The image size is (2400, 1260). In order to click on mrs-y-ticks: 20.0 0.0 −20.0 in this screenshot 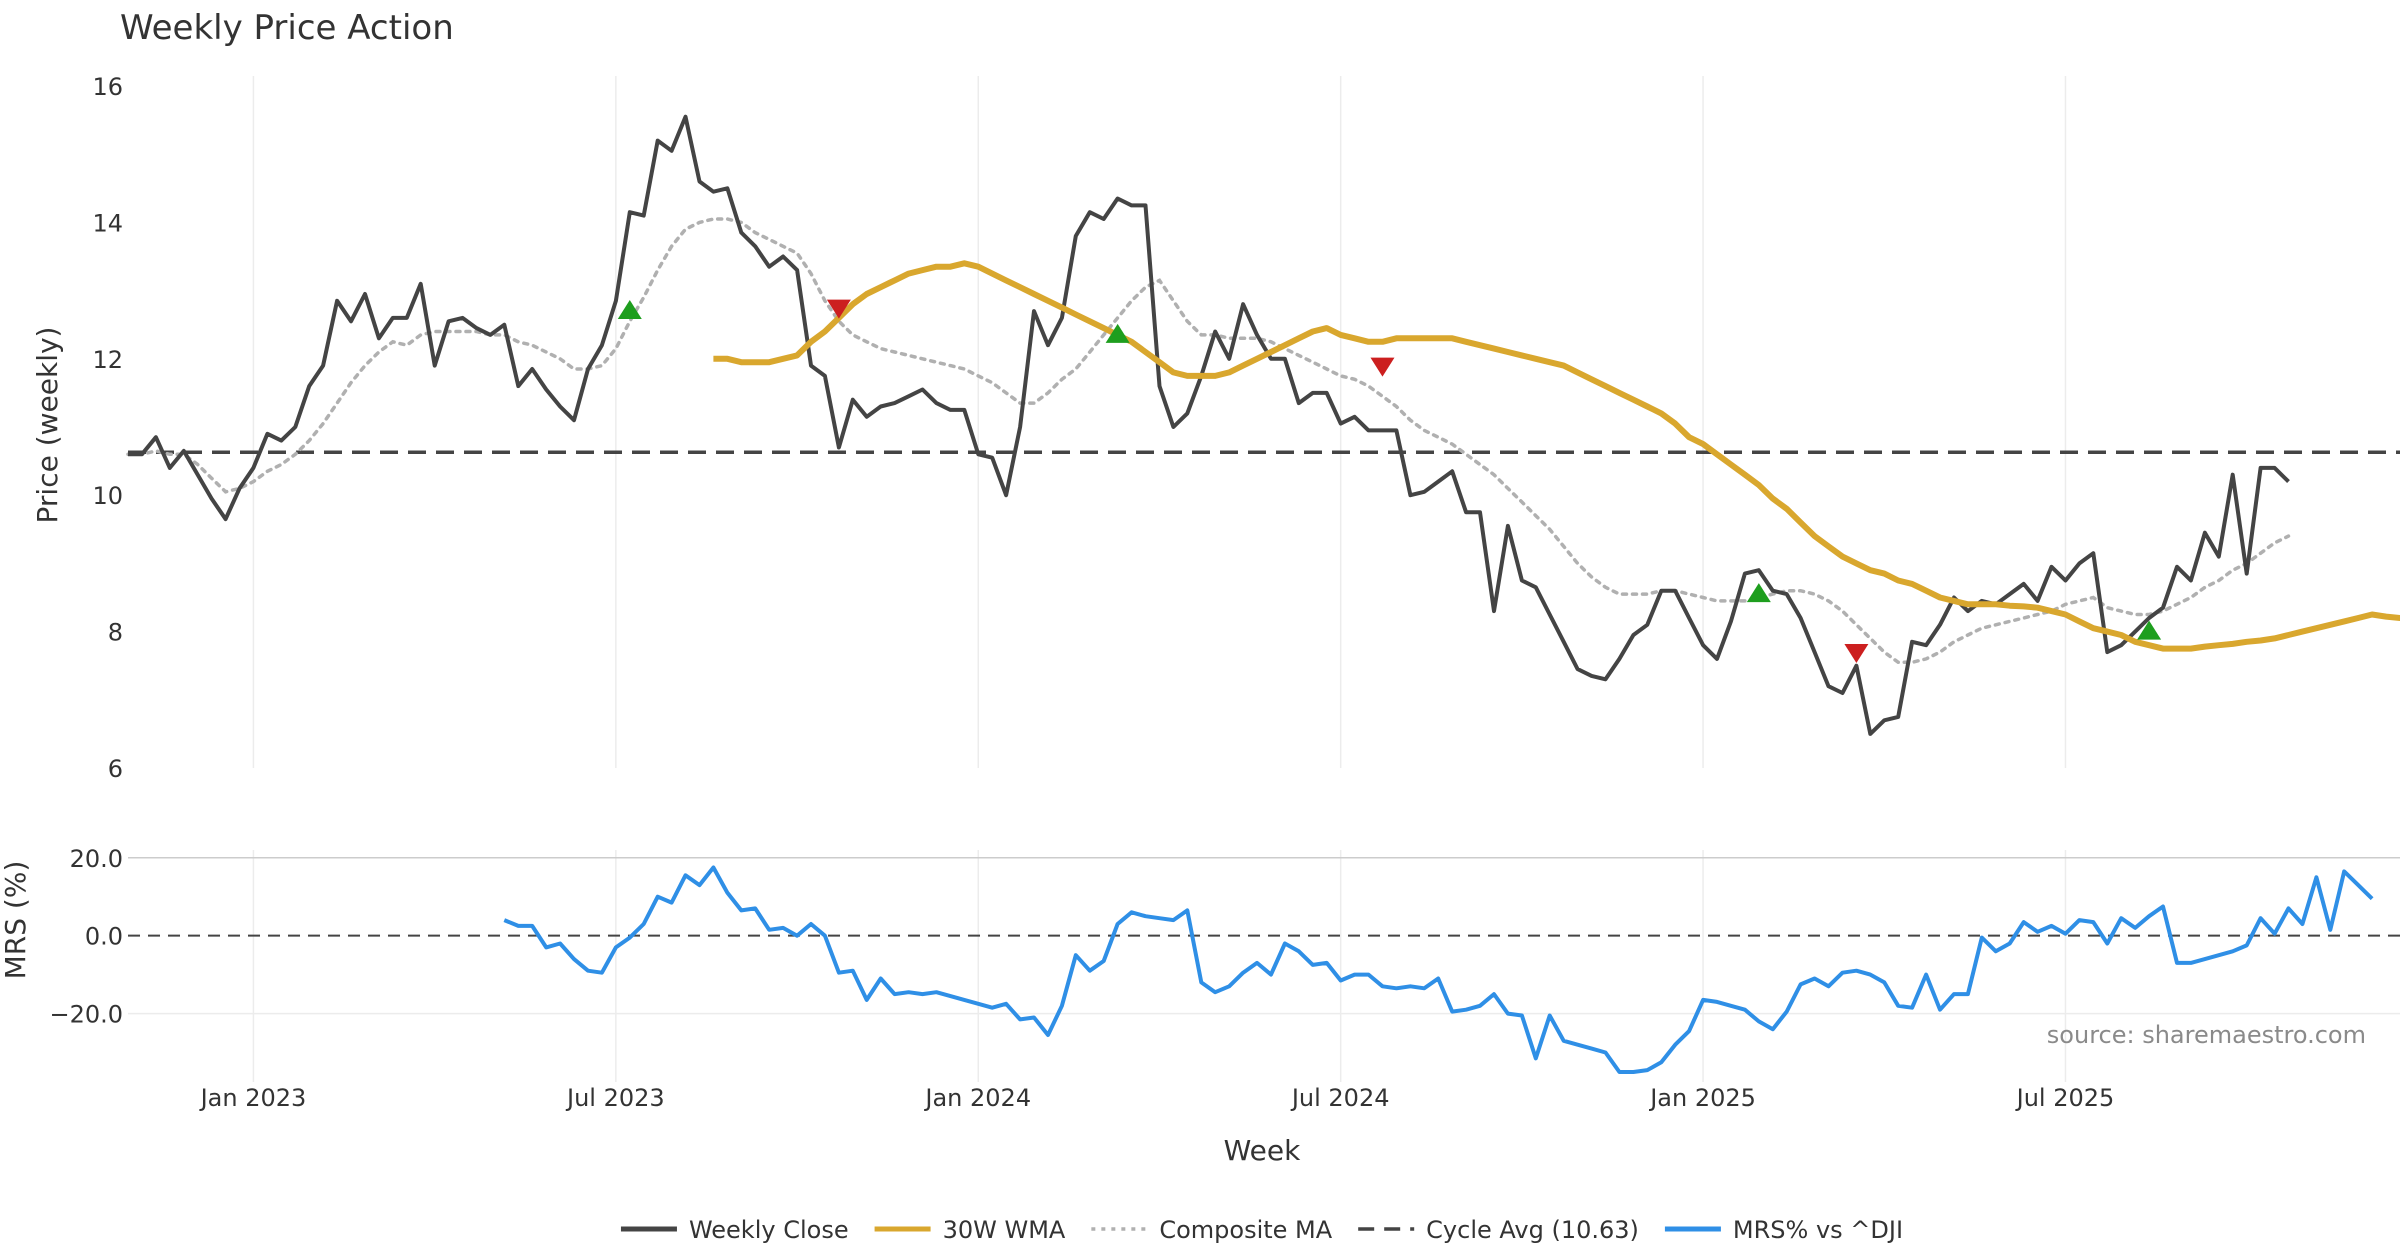, I will do `click(86, 937)`.